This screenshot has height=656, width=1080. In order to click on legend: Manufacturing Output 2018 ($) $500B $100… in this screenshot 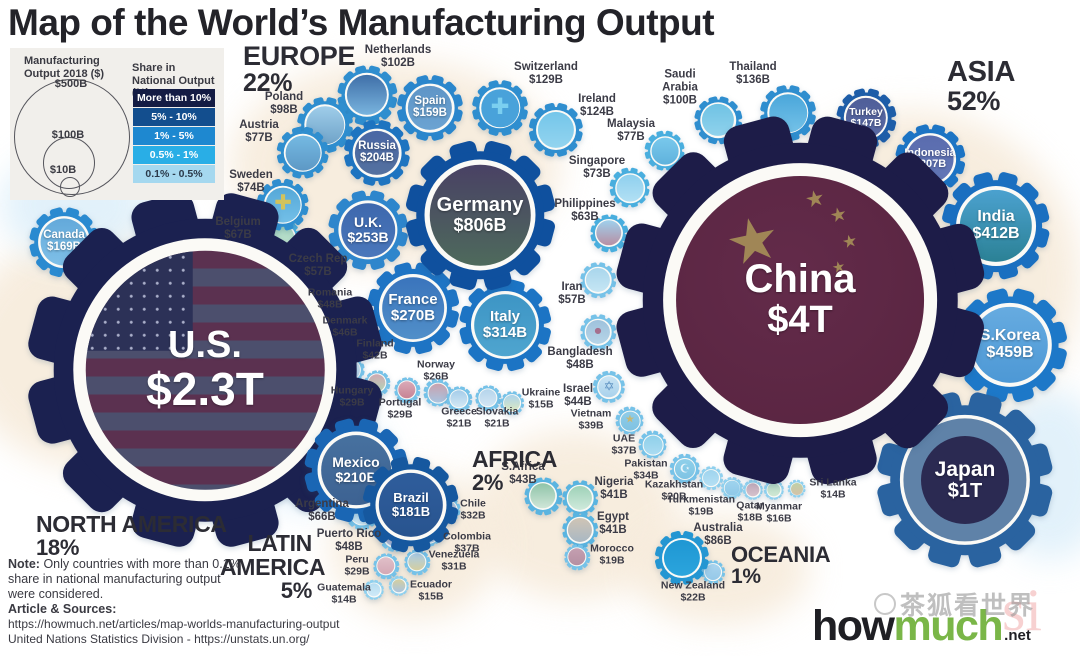, I will do `click(117, 124)`.